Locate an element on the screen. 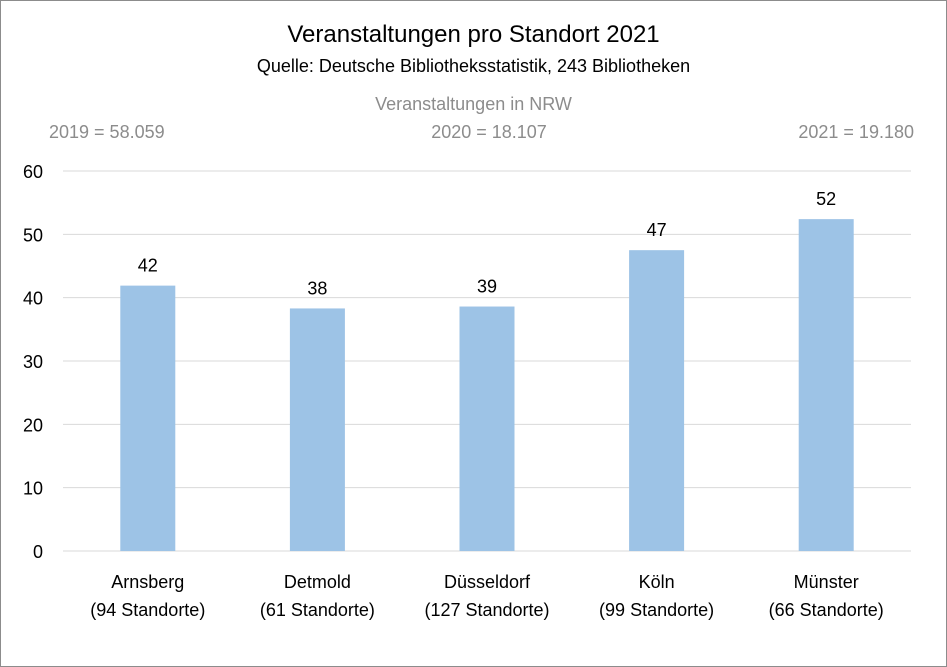 Image resolution: width=947 pixels, height=667 pixels. x-tick-label: Münster is located at coordinates (826, 582).